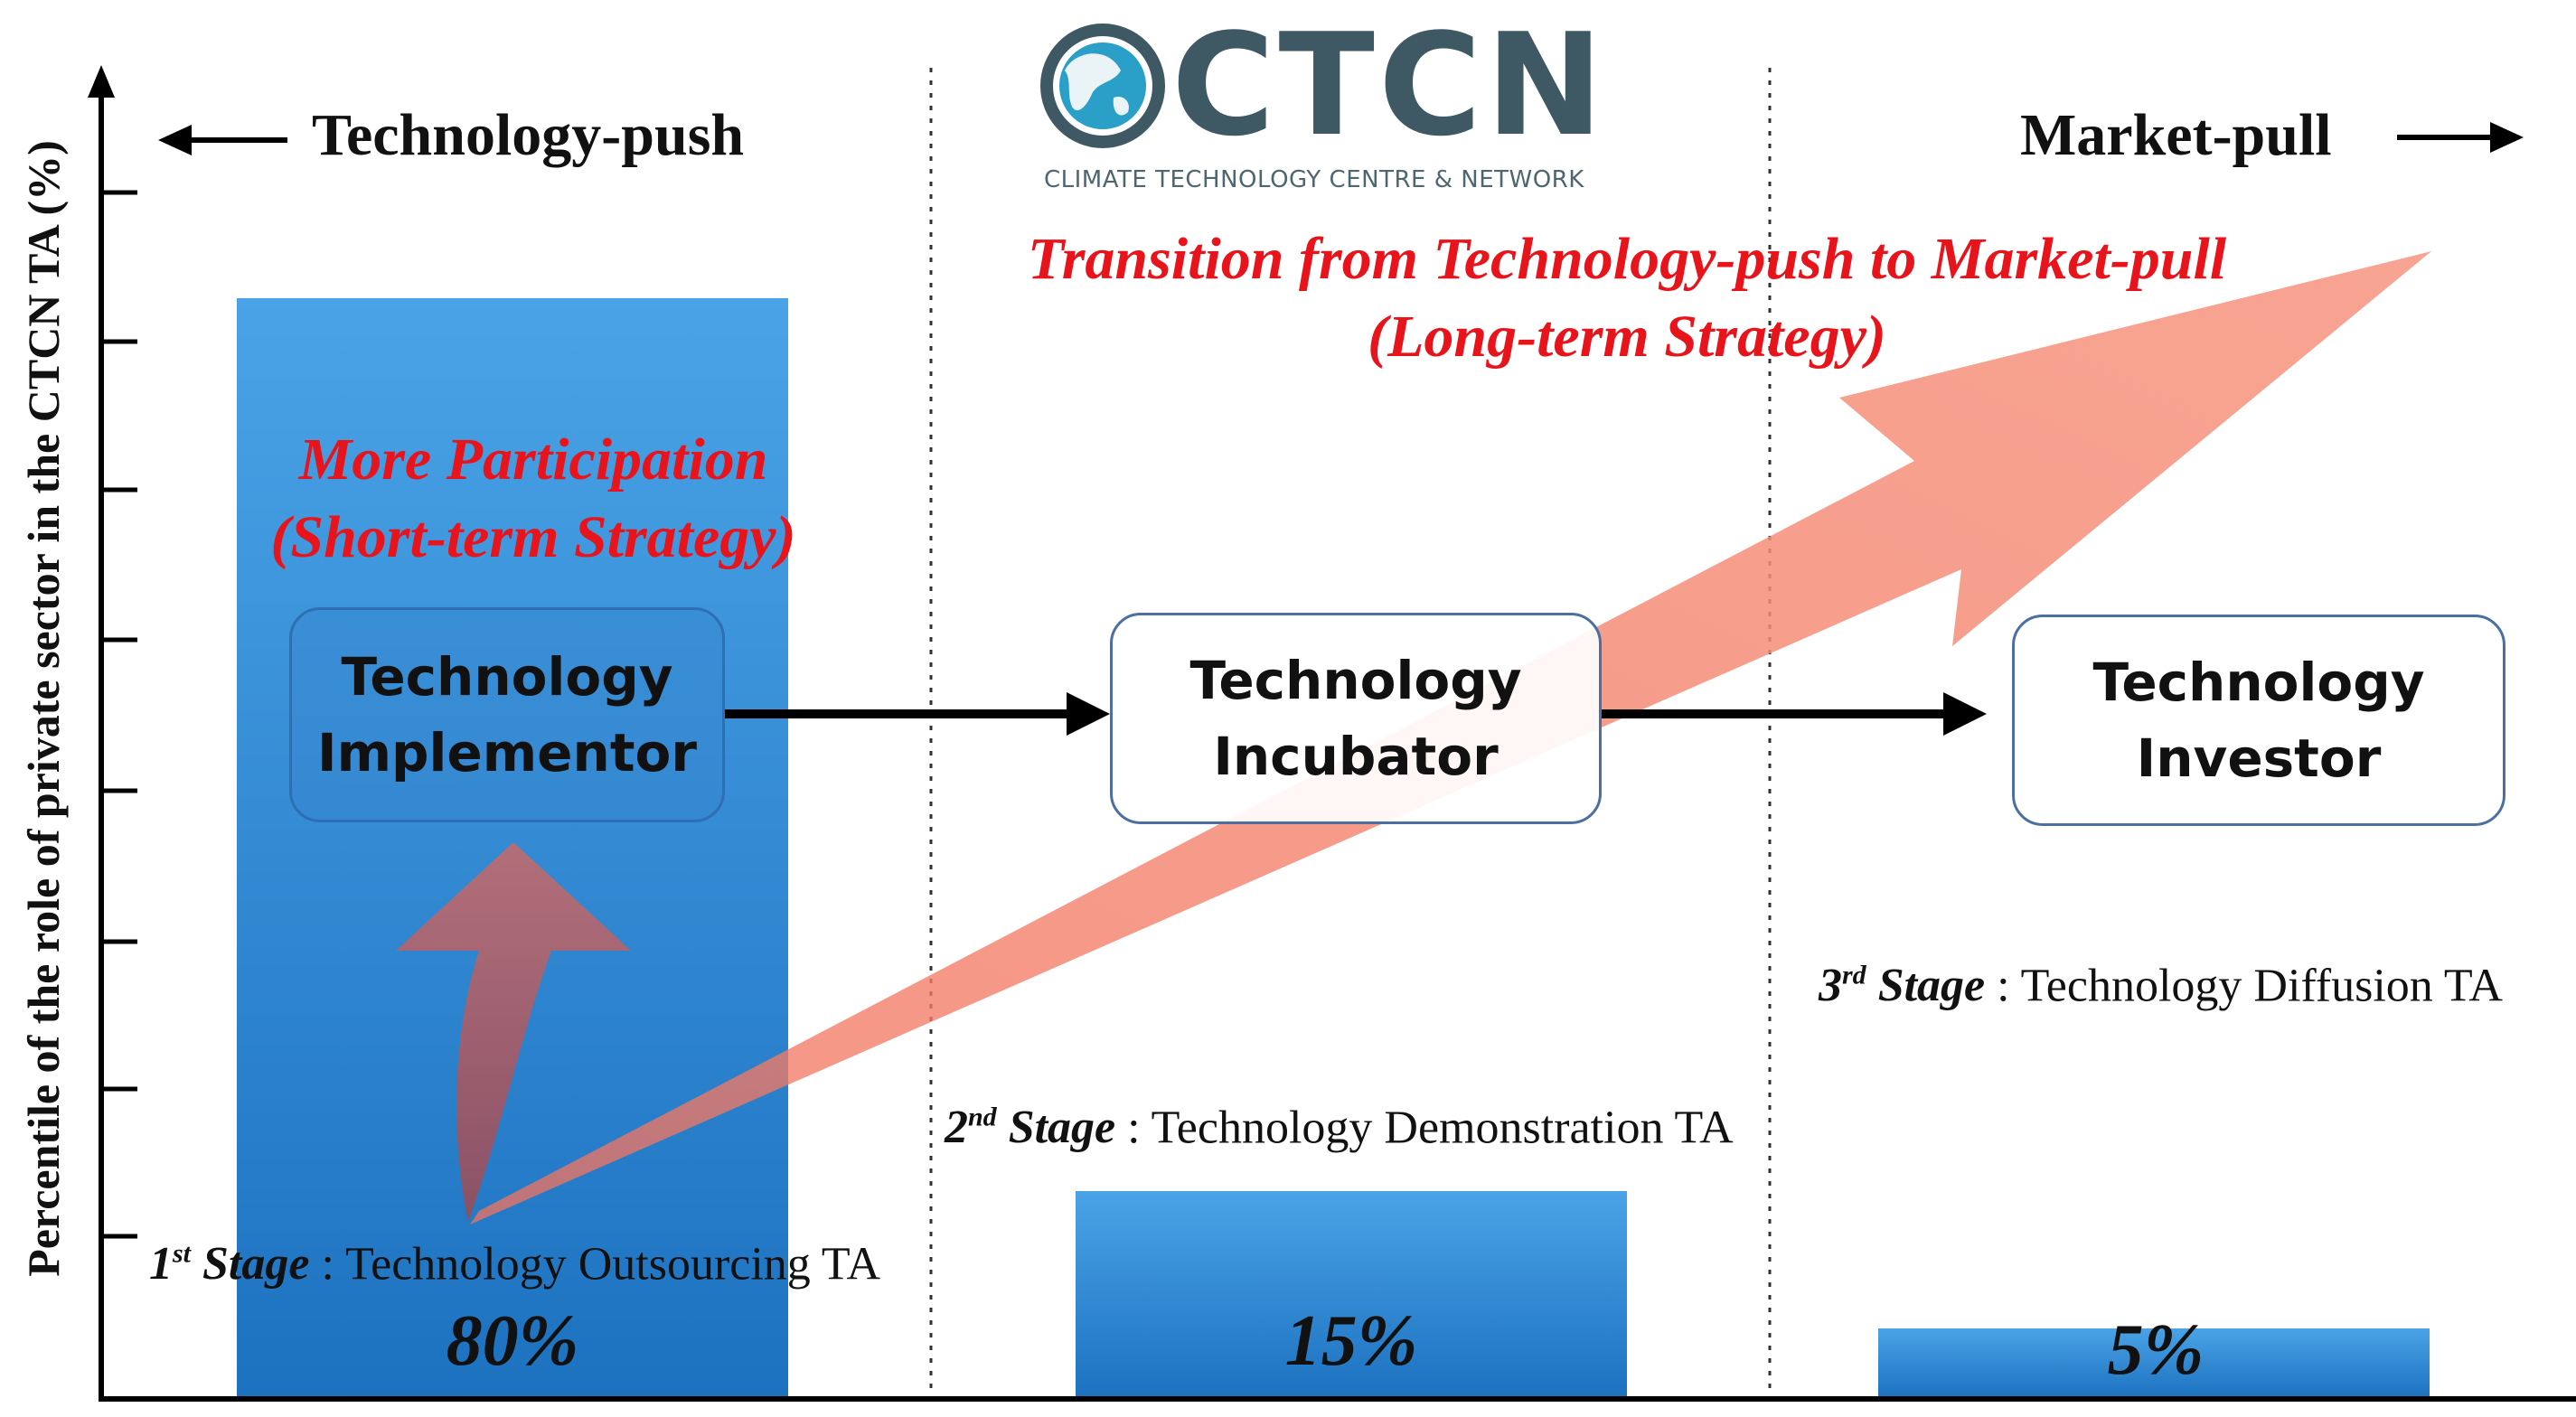 This screenshot has height=1417, width=2576. I want to click on stage-1-label: 1st Stage : Technology Outsourcing TA, so click(514, 1259).